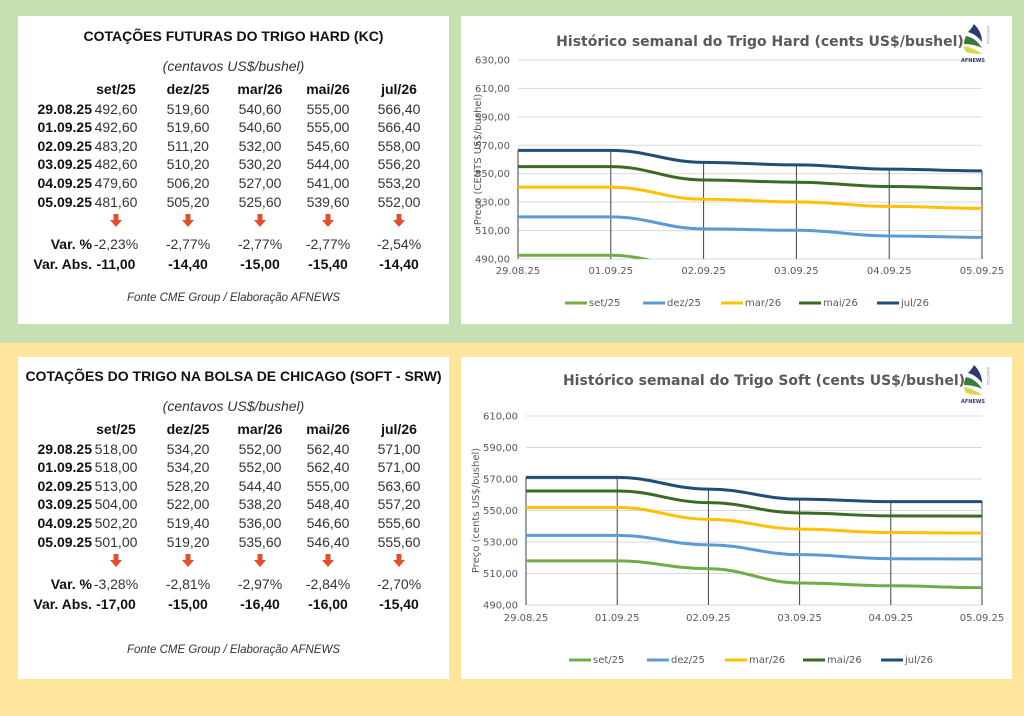  What do you see at coordinates (188, 584) in the screenshot?
I see `var-pct-cell: -2,81%` at bounding box center [188, 584].